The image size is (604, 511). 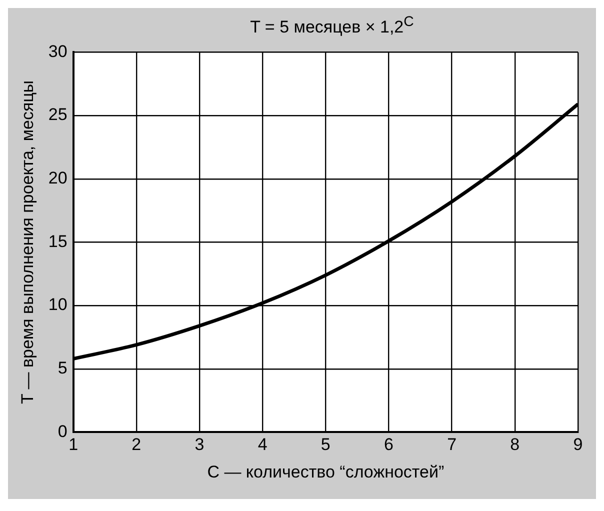 I want to click on x-tick-label: 3, so click(x=199, y=444).